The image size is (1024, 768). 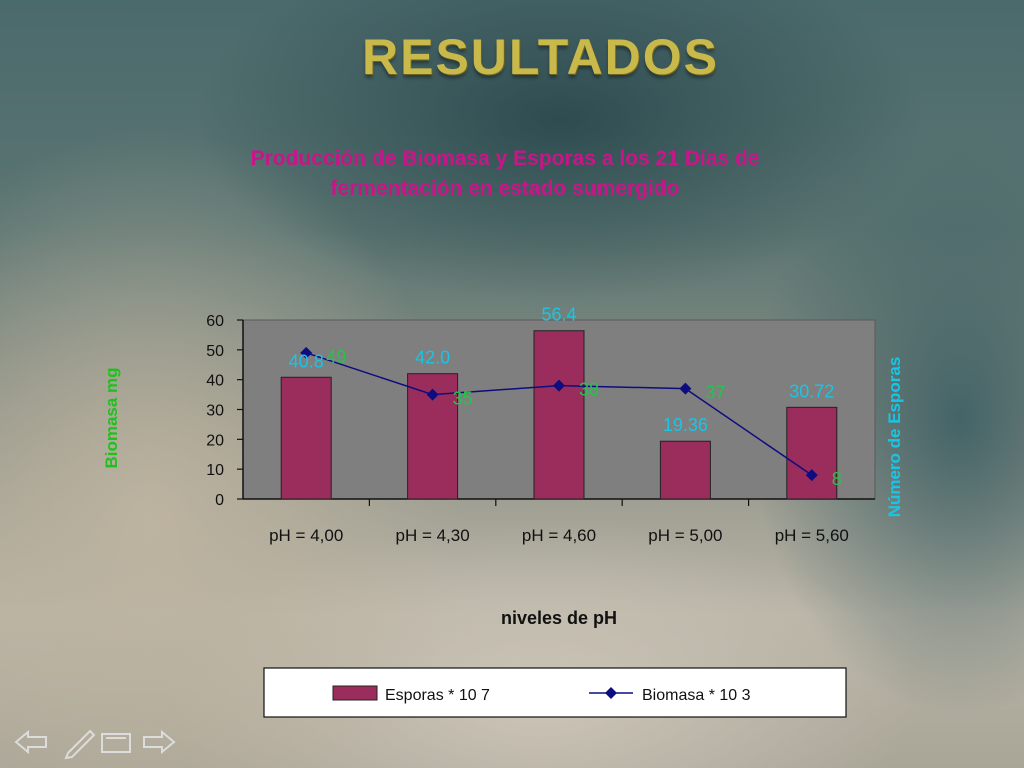 I want to click on line-data-label: 37, so click(x=715, y=393).